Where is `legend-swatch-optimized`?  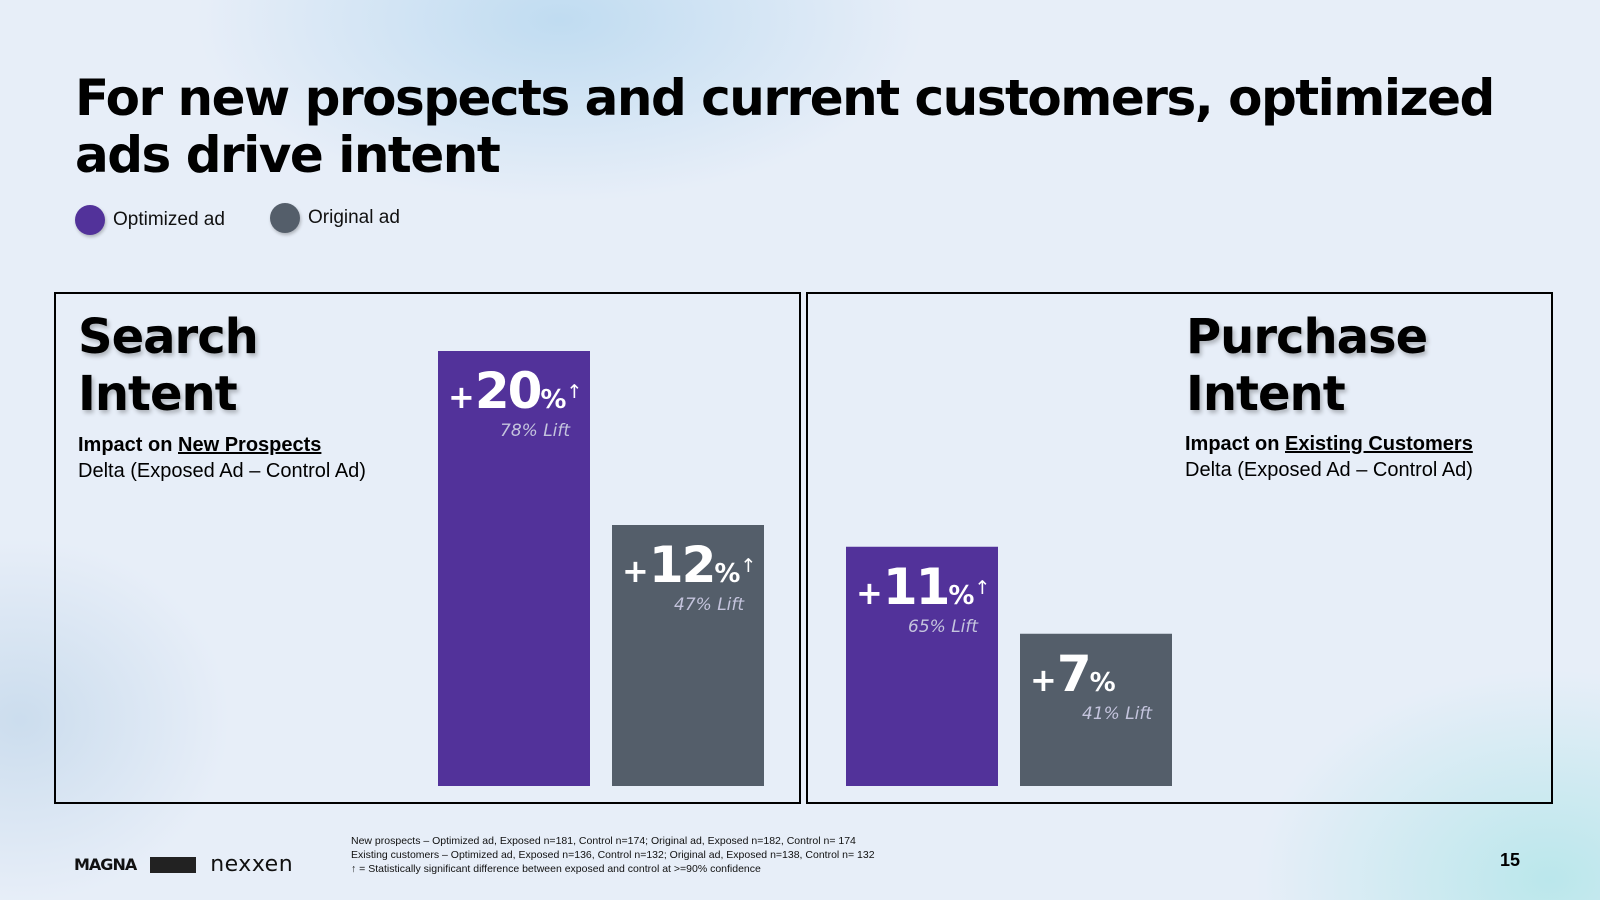
legend-swatch-optimized is located at coordinates (90, 220).